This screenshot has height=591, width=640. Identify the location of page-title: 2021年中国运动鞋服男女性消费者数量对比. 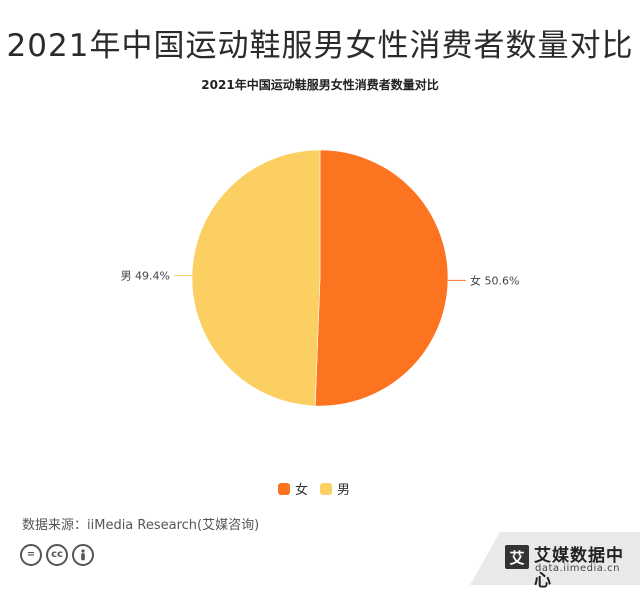
(320, 46).